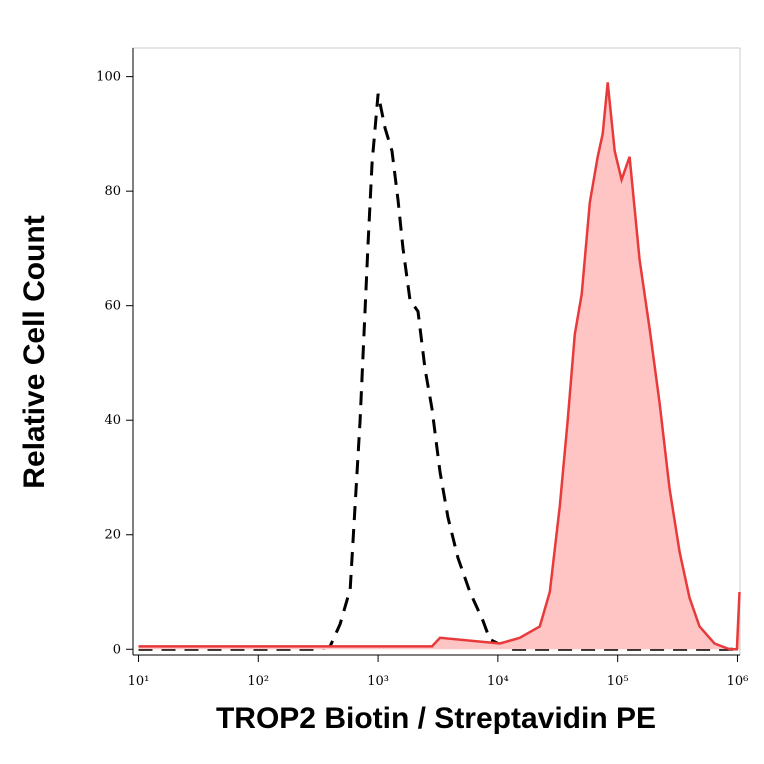 This screenshot has width=764, height=764. Describe the element at coordinates (34, 351) in the screenshot. I see `y-axis-title: Relative Cell Count` at that location.